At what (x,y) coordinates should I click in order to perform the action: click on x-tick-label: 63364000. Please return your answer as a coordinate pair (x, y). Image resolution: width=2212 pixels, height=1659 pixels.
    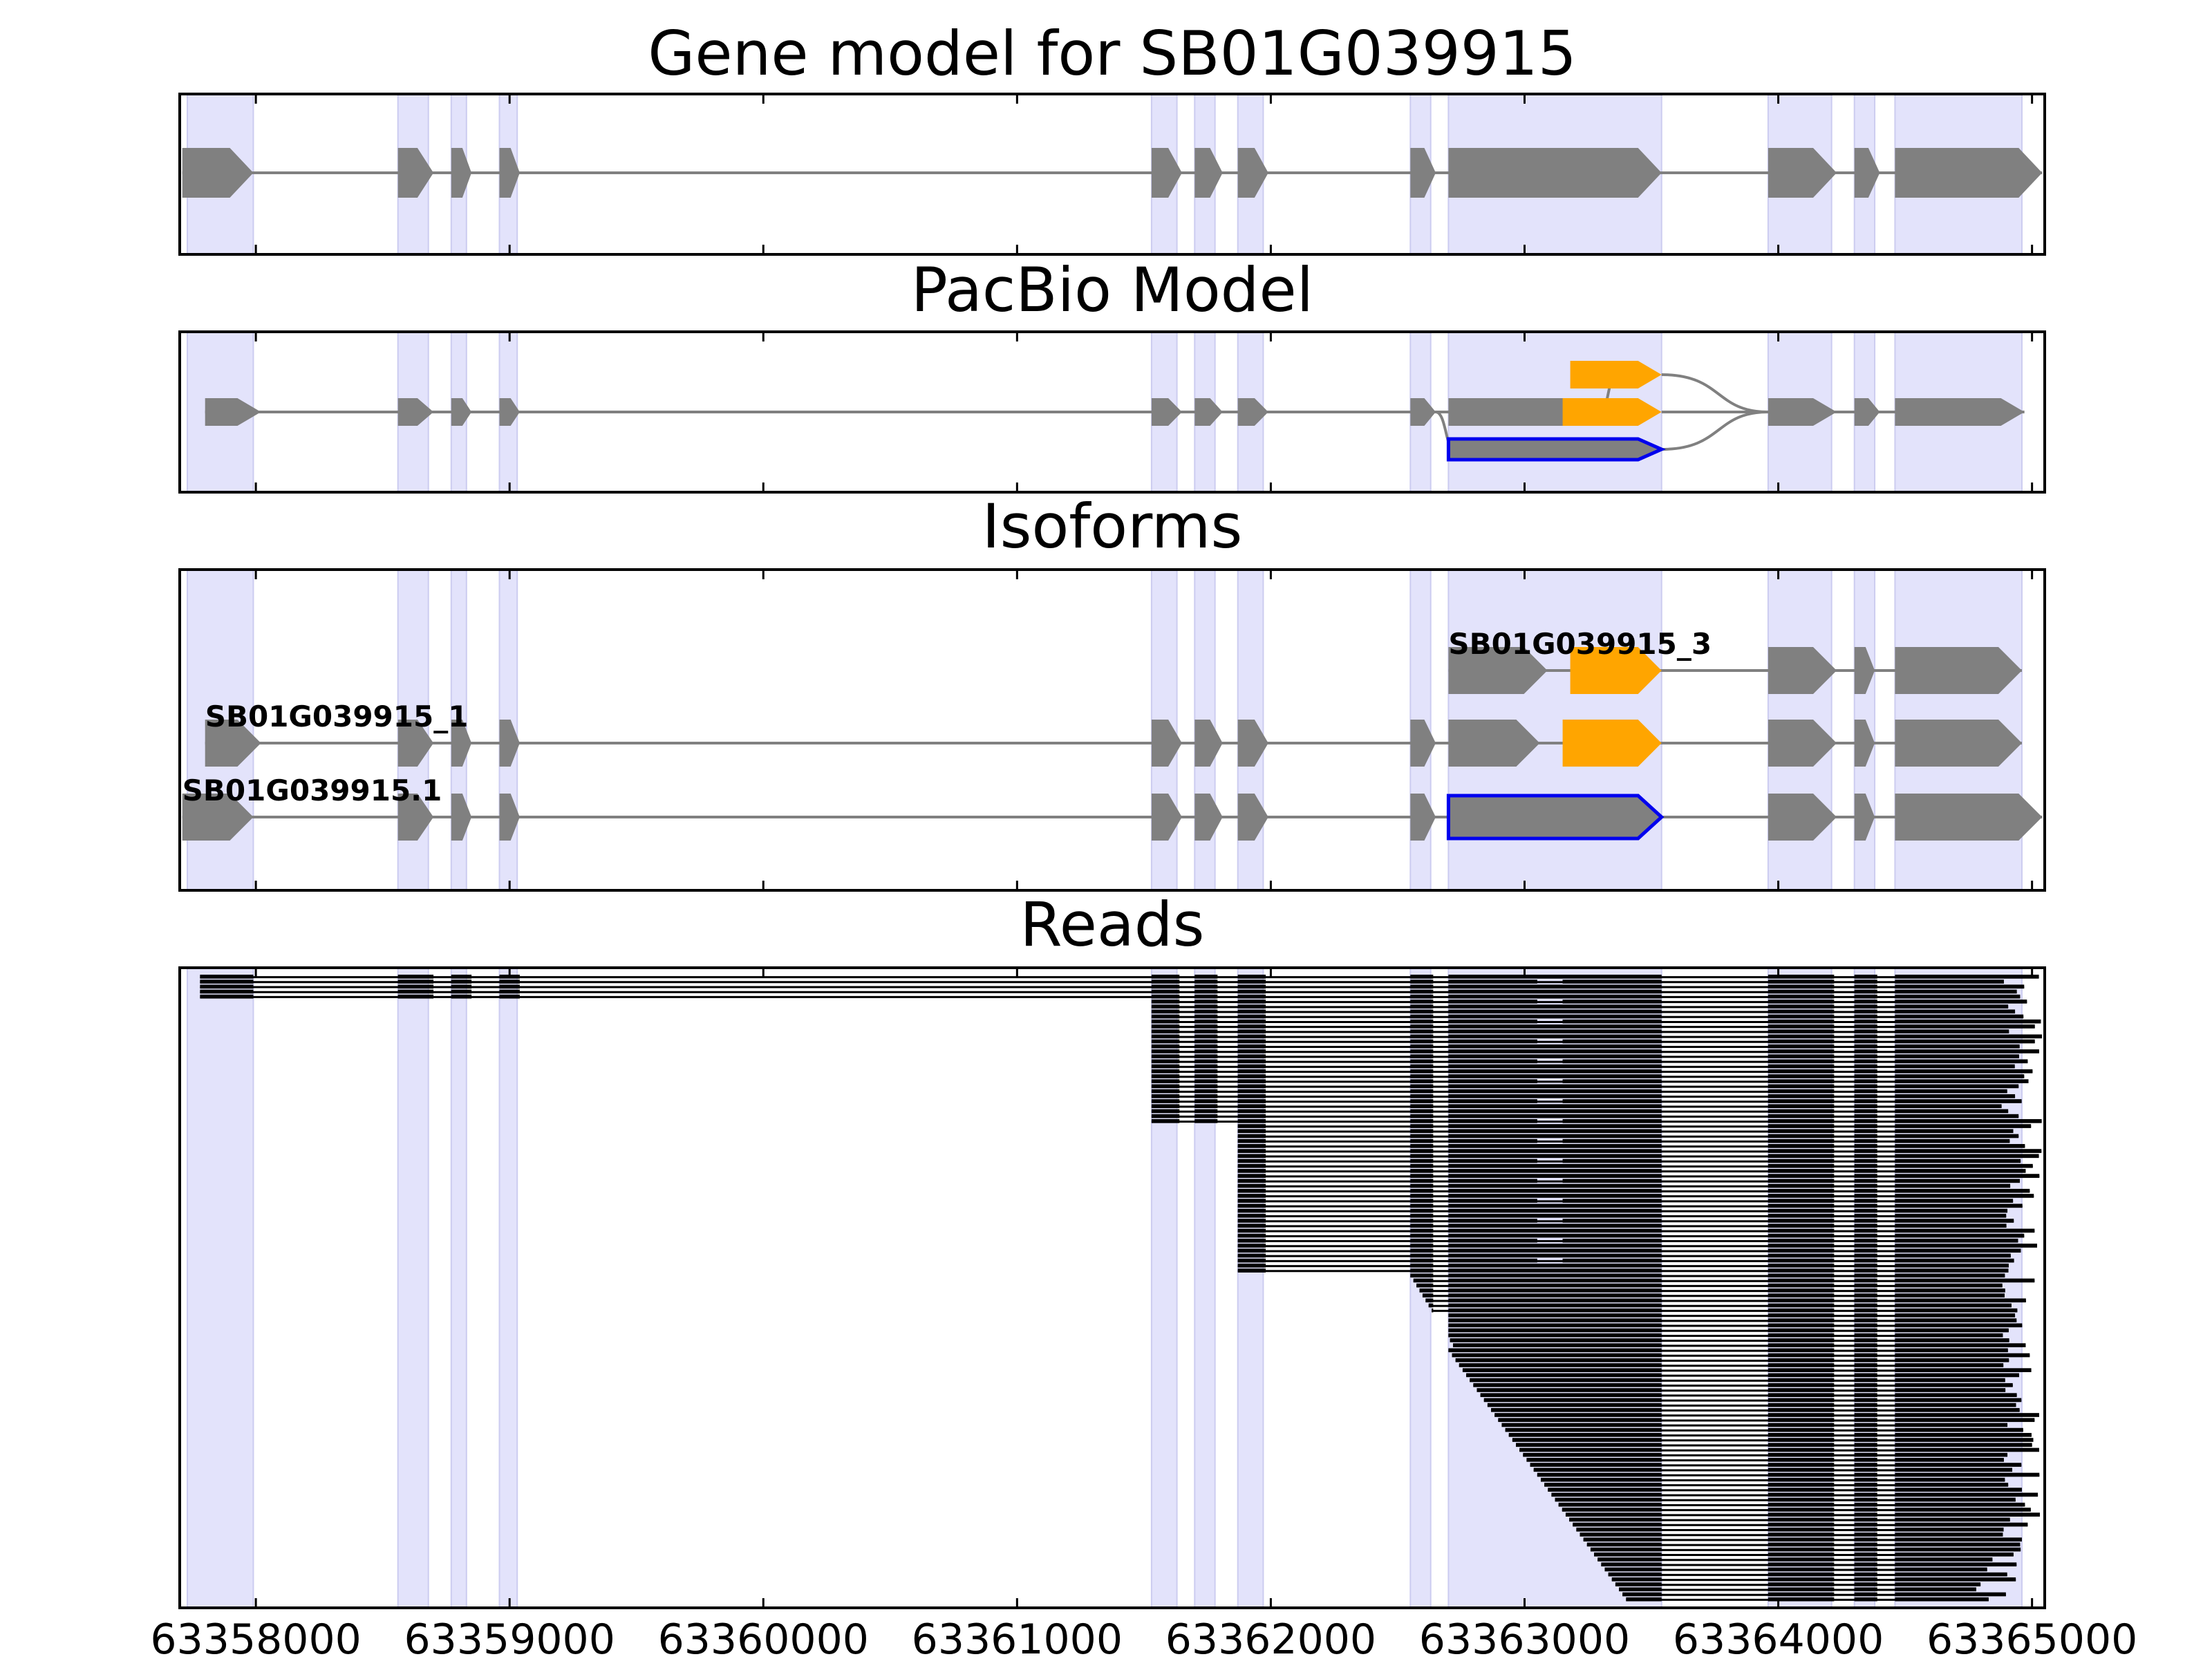
    Looking at the image, I should click on (1779, 1637).